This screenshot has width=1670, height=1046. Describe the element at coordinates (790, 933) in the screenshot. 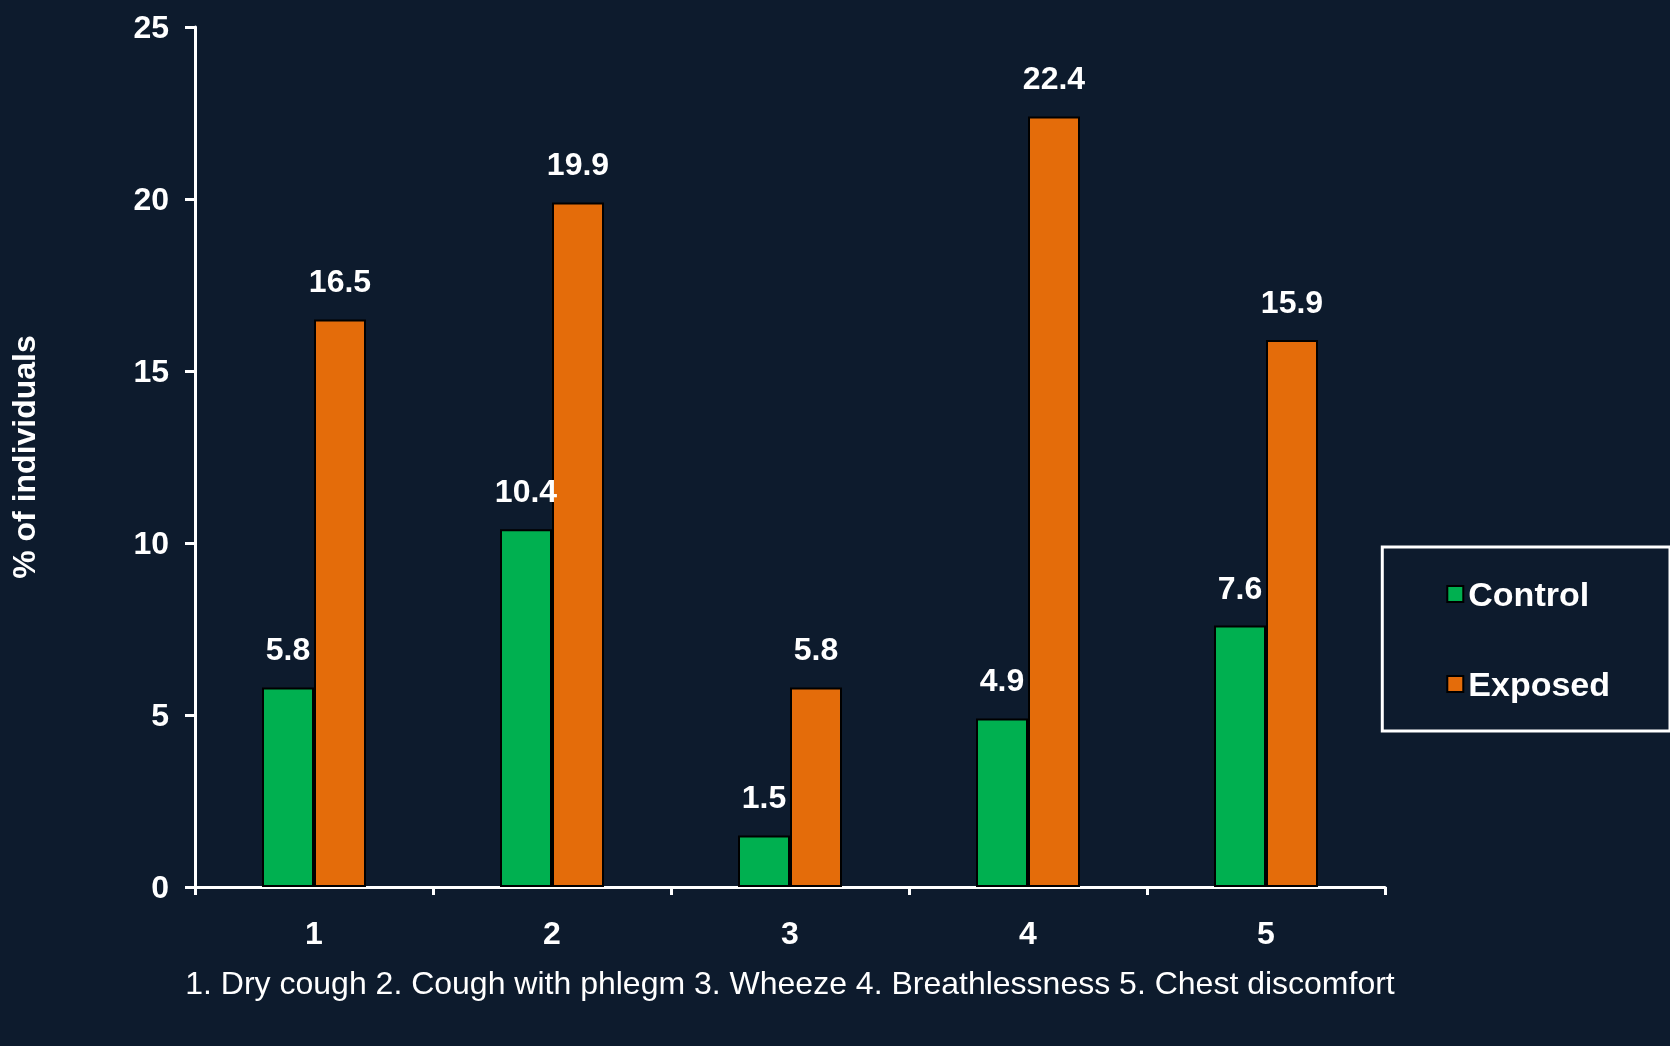

I see `x-tick-label: 3` at that location.